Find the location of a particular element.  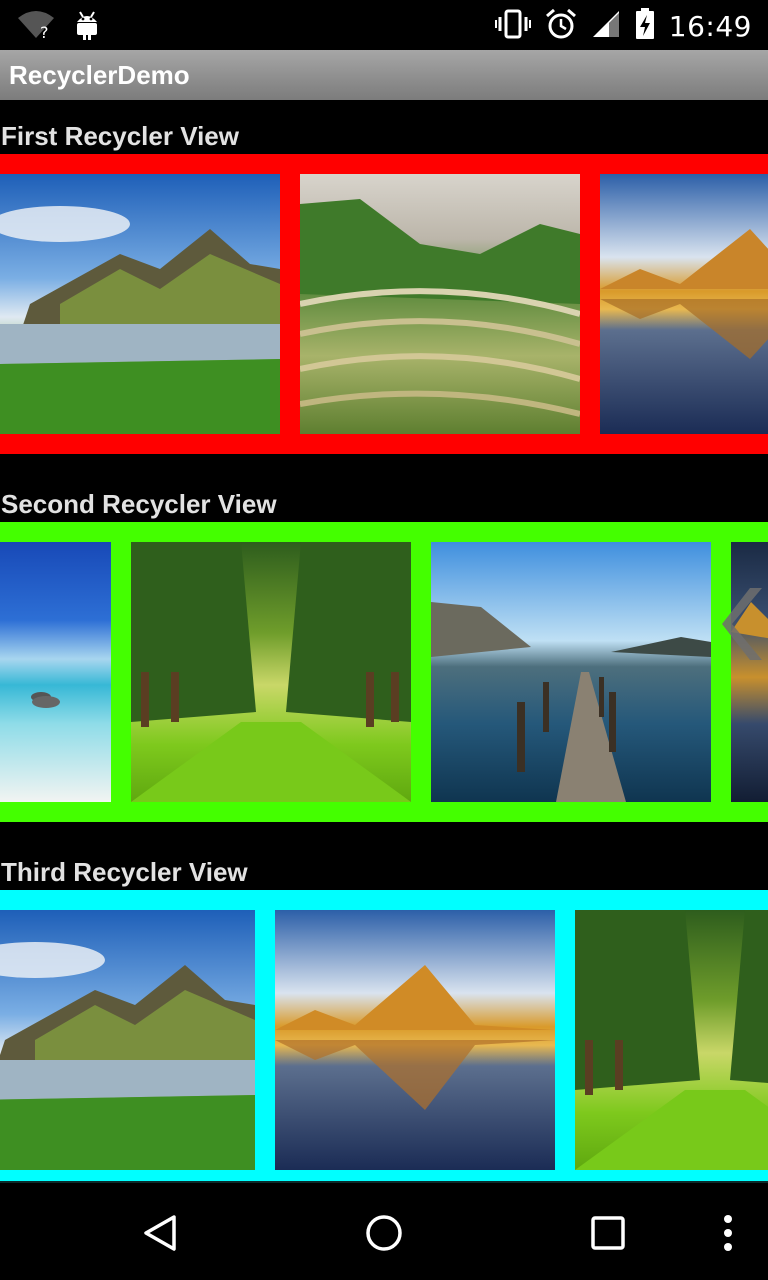

recents-button is located at coordinates (608, 1235).